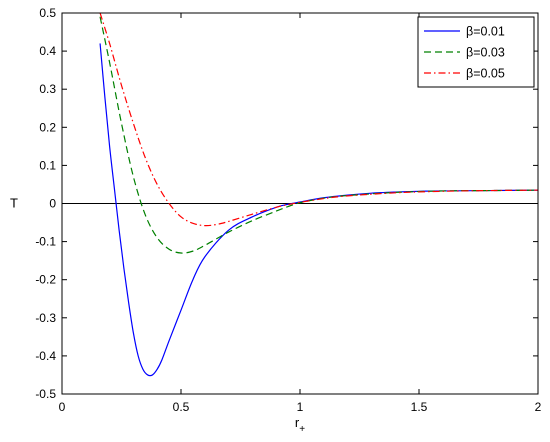 The height and width of the screenshot is (442, 550). Describe the element at coordinates (47, 13) in the screenshot. I see `y-tick-label: 0.5` at that location.